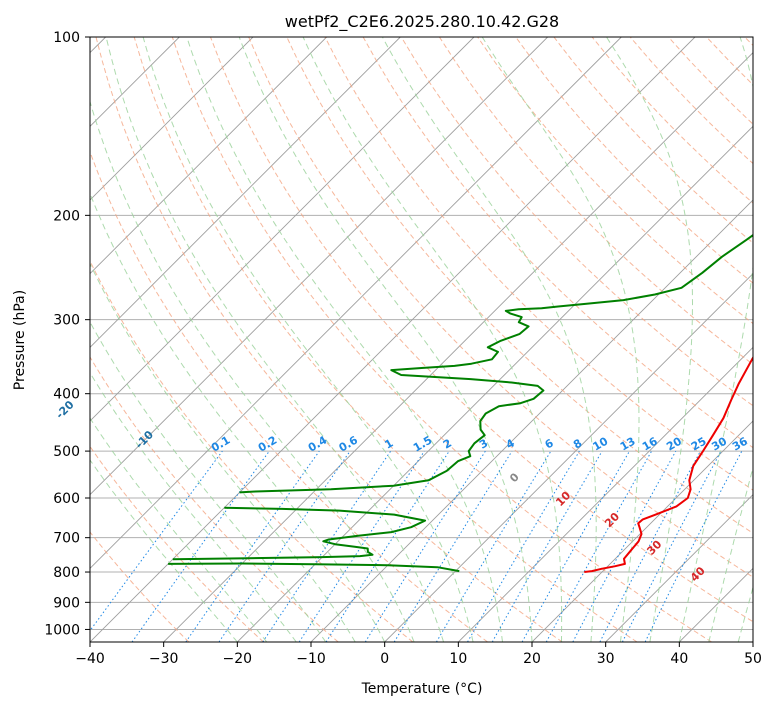 Image resolution: width=775 pixels, height=708 pixels. What do you see at coordinates (311, 659) in the screenshot?
I see `x-tick-label: −10` at bounding box center [311, 659].